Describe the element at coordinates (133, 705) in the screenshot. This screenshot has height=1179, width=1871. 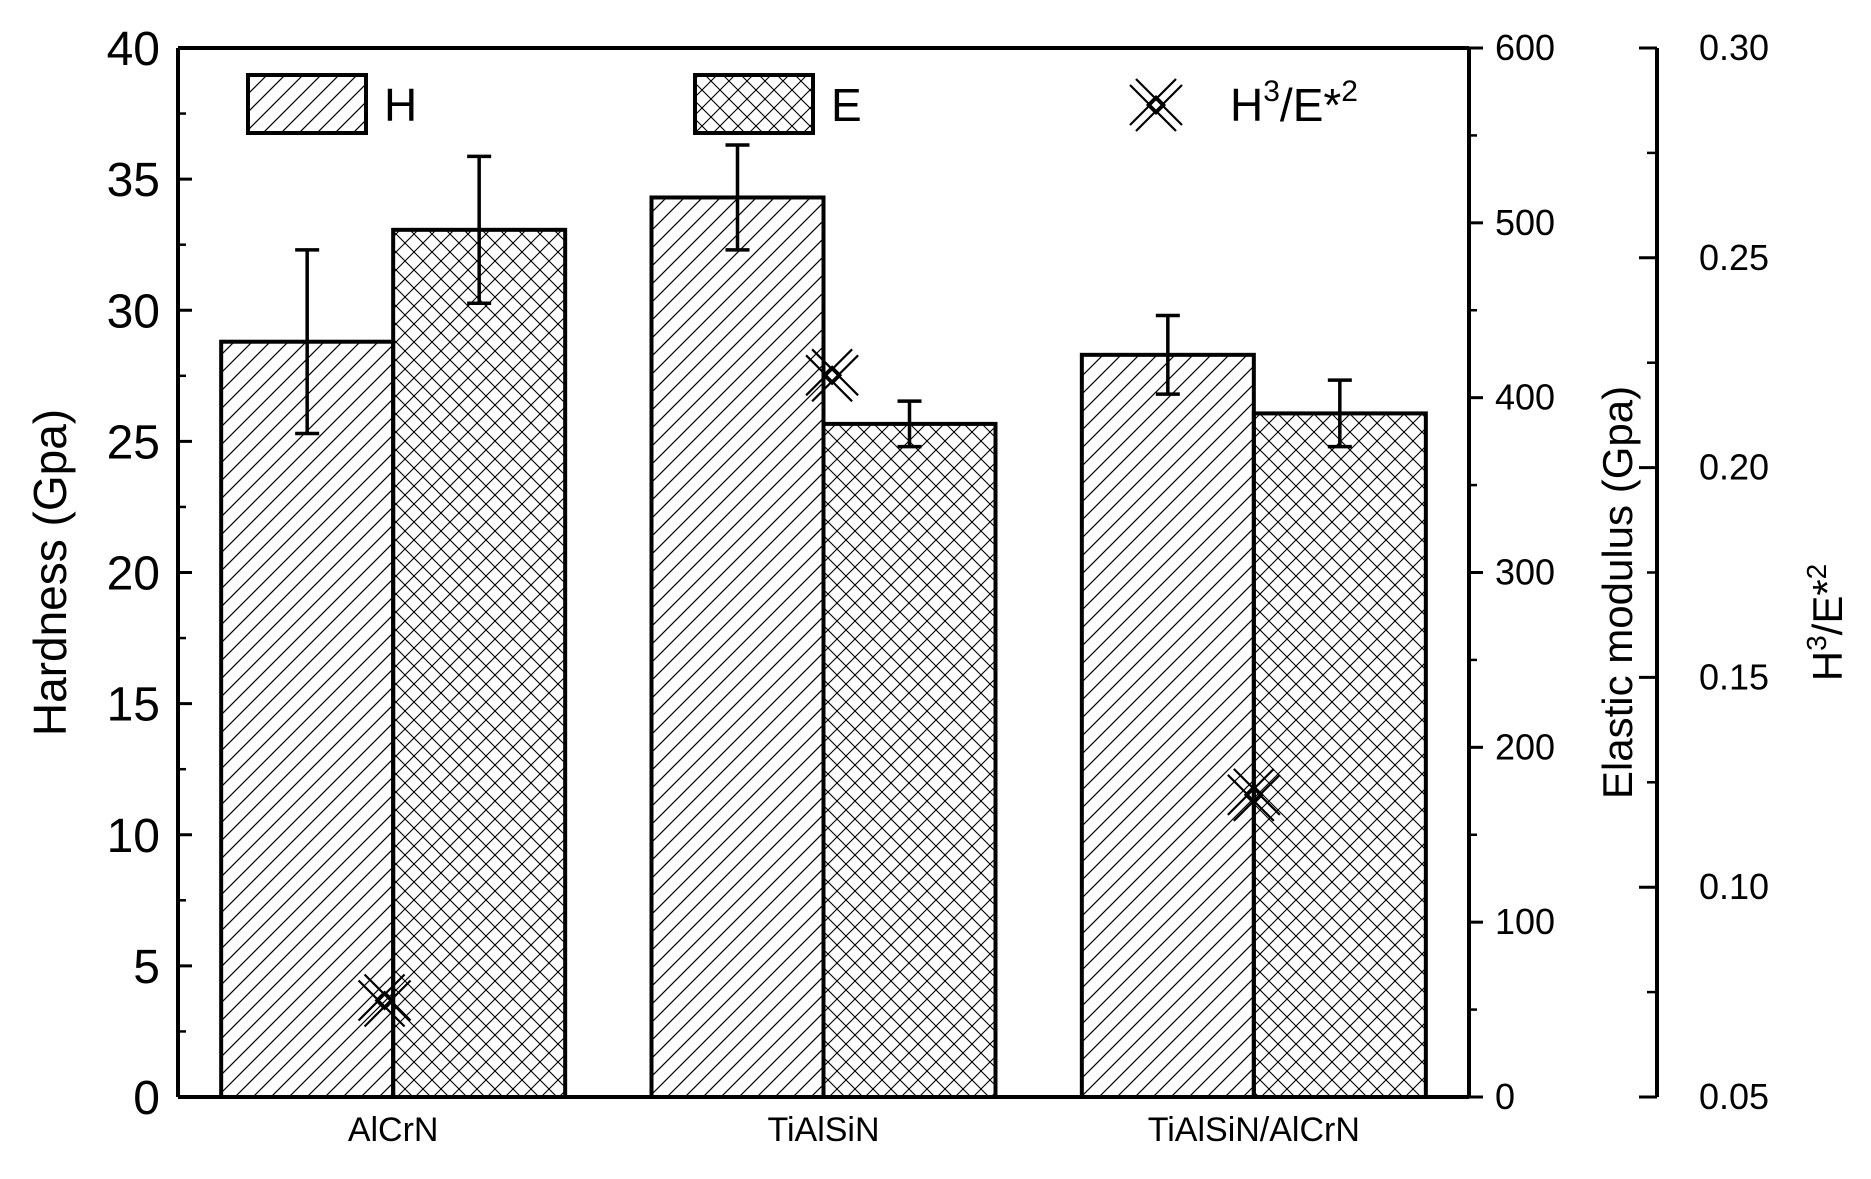
I see `left-tick-label-3: 15` at that location.